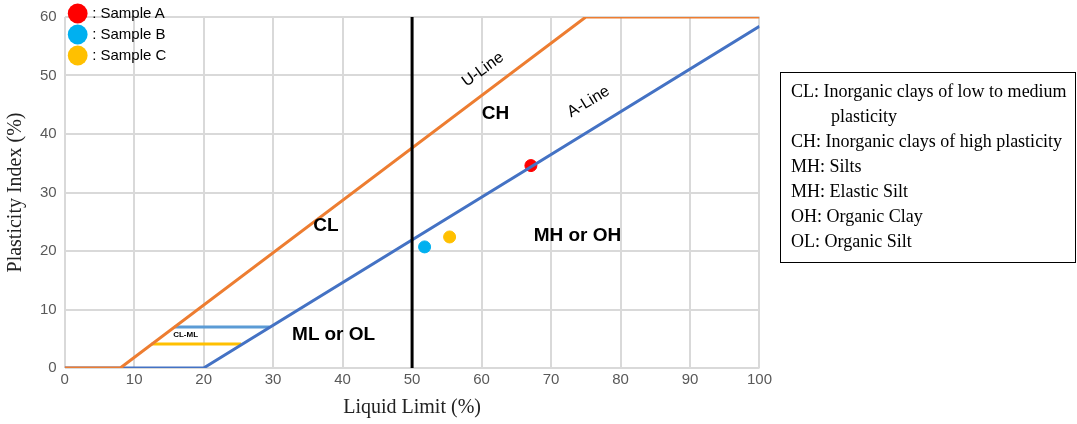 The height and width of the screenshot is (424, 1077). I want to click on y-tick-label: 10, so click(48, 308).